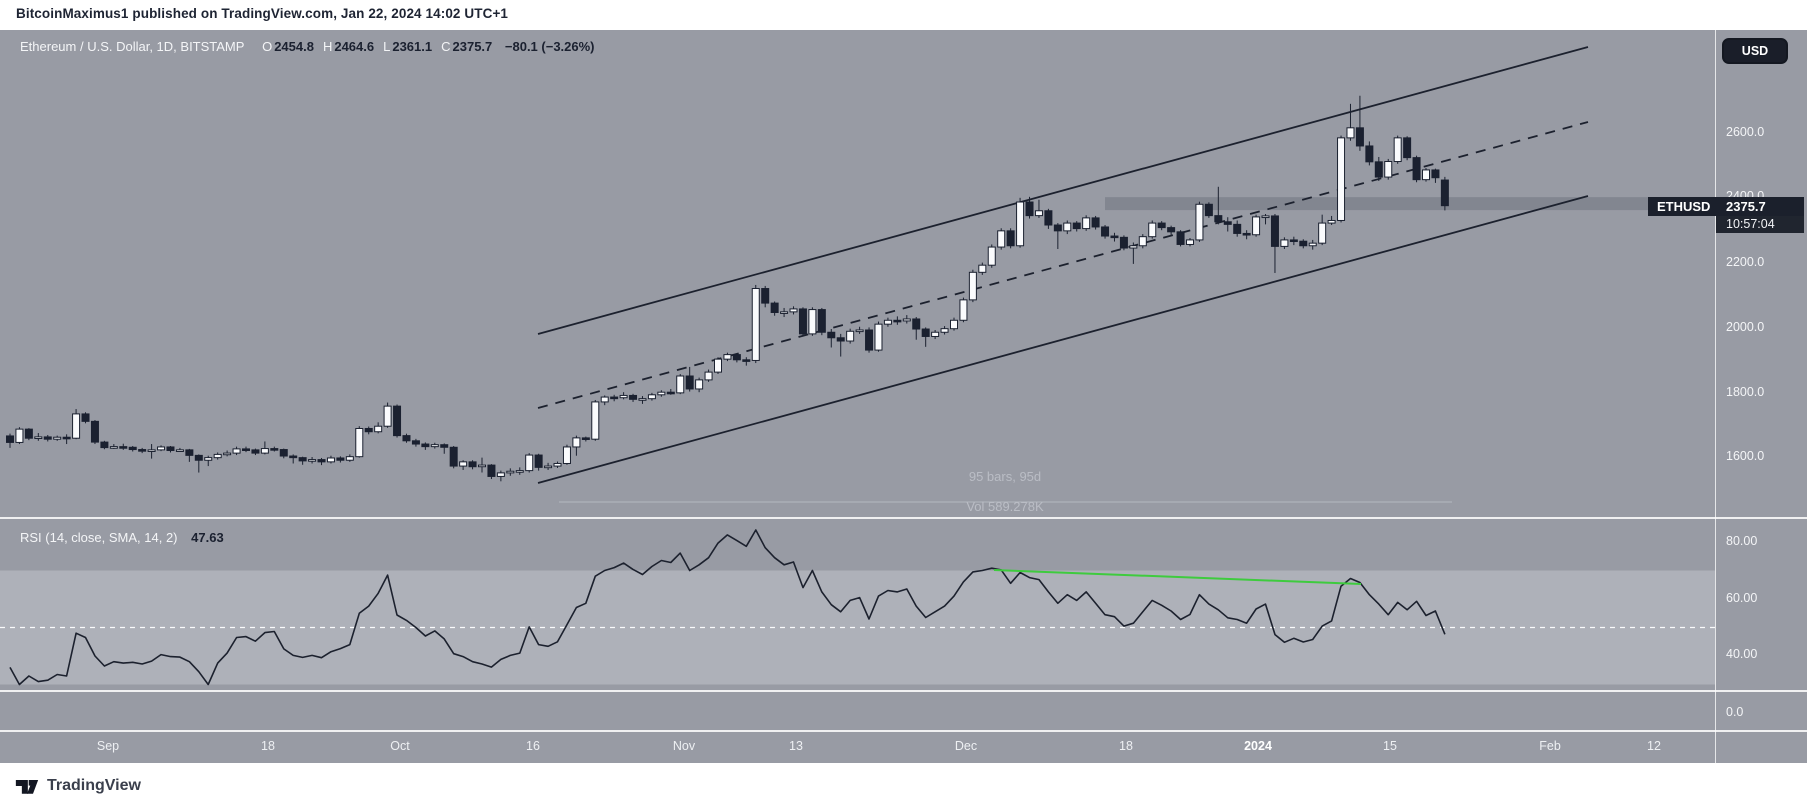 This screenshot has height=809, width=1807. Describe the element at coordinates (857, 627) in the screenshot. I see `rsi-band` at that location.